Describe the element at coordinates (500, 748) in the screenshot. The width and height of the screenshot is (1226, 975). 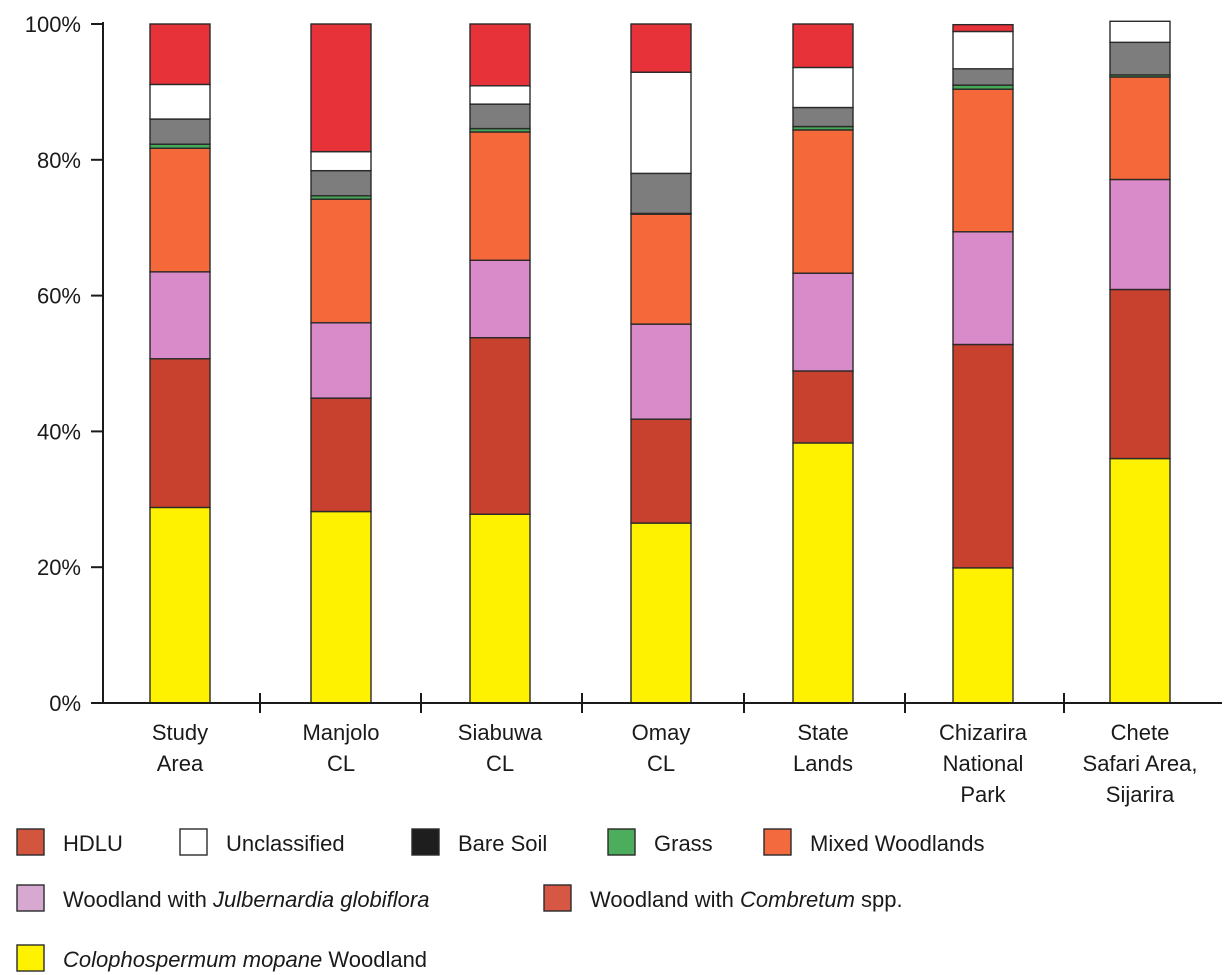
I see `x-category-label-2: Siabuwa CL` at that location.